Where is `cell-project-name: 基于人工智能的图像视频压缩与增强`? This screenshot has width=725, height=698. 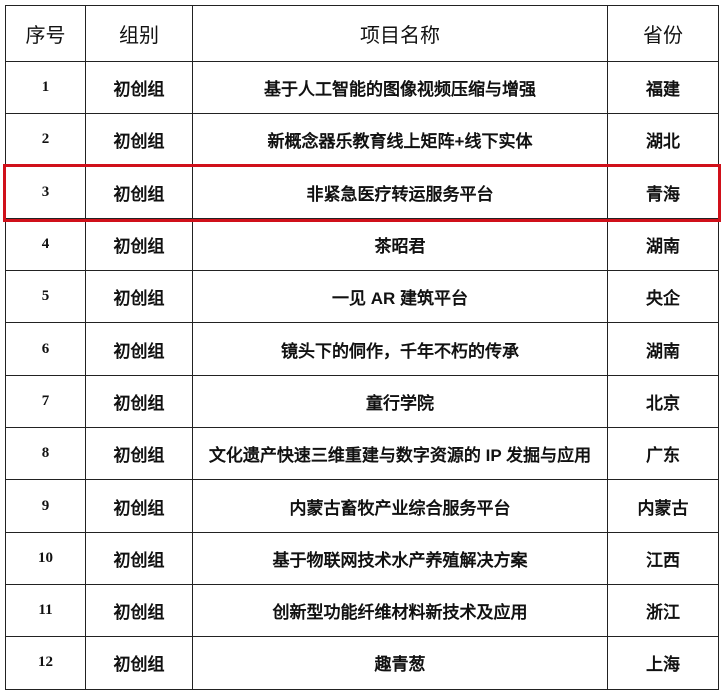 cell-project-name: 基于人工智能的图像视频压缩与增强 is located at coordinates (400, 87).